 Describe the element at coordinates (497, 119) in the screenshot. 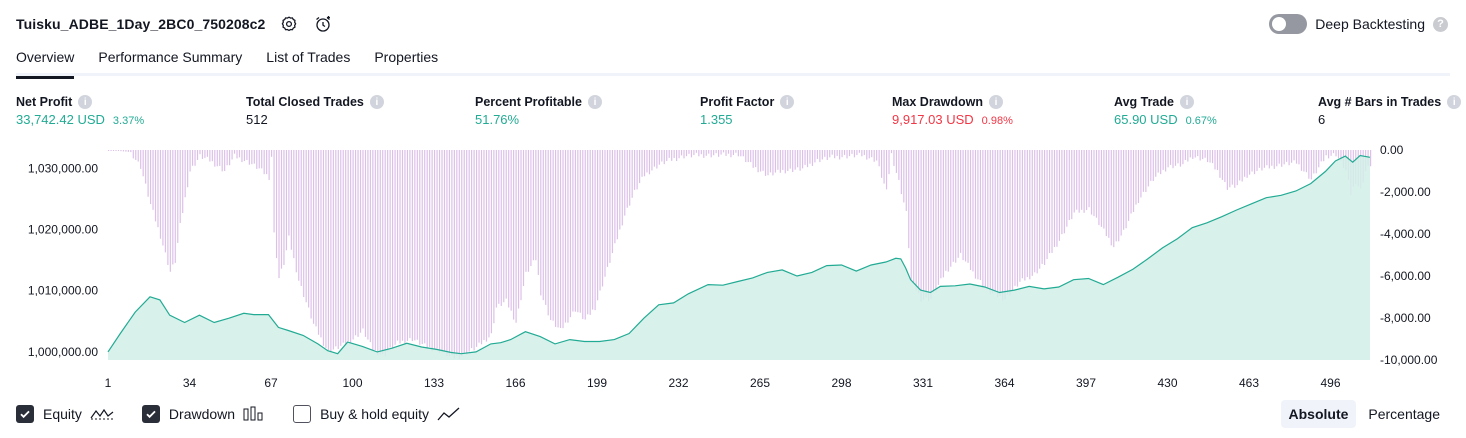

I see `stat-value: 51.76%` at that location.